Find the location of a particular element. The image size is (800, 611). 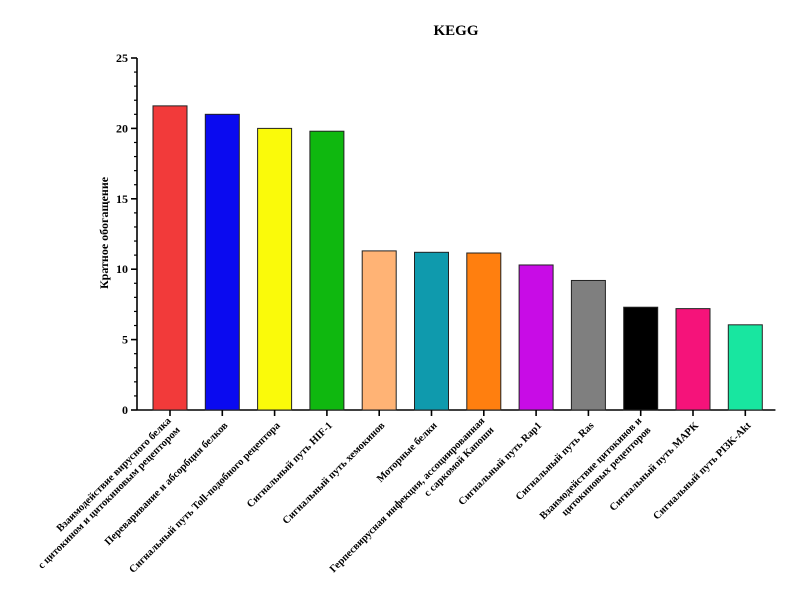

y-axis-label: Кратное обогащение is located at coordinates (104, 232).